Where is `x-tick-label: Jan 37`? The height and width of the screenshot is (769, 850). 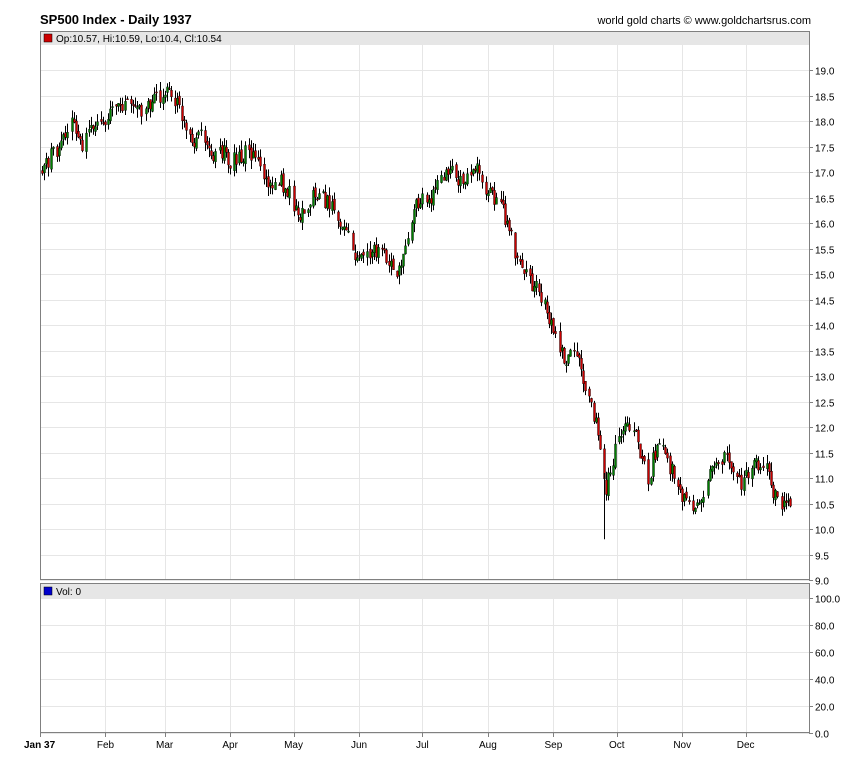 x-tick-label: Jan 37 is located at coordinates (40, 745).